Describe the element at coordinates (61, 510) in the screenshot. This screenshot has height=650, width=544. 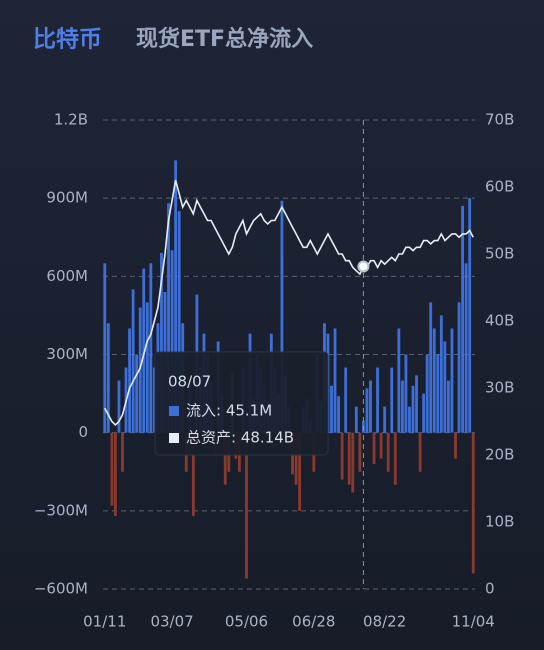
I see `y-tick-label: −300M` at that location.